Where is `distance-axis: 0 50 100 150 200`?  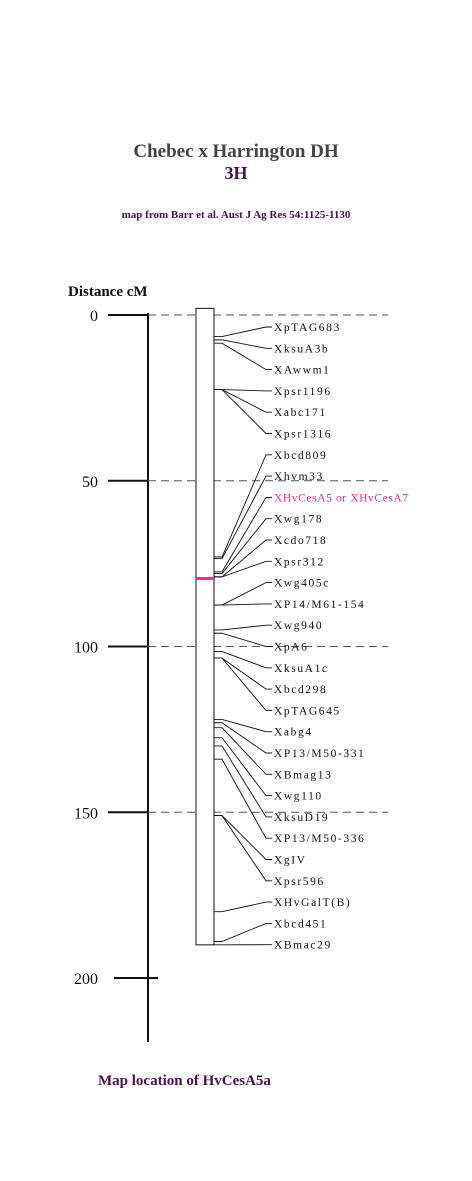
distance-axis: 0 50 100 150 200 is located at coordinates (116, 675).